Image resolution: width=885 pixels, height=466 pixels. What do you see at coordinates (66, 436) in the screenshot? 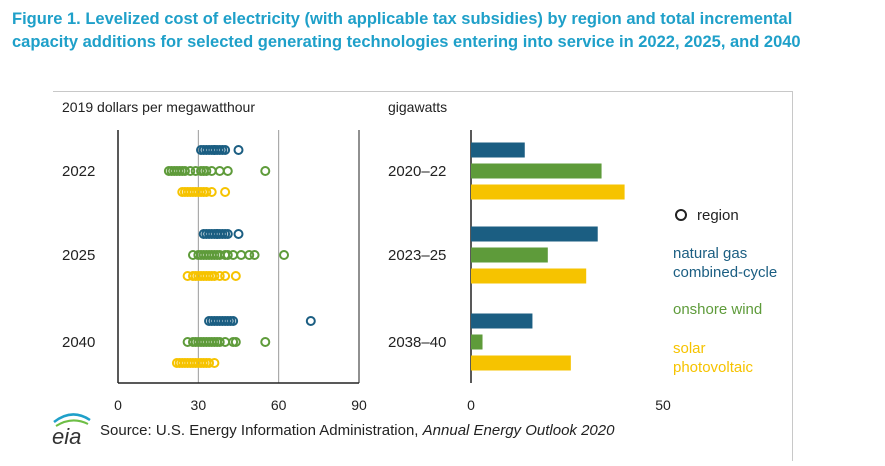
I see `eia-logo-text: eia` at bounding box center [66, 436].